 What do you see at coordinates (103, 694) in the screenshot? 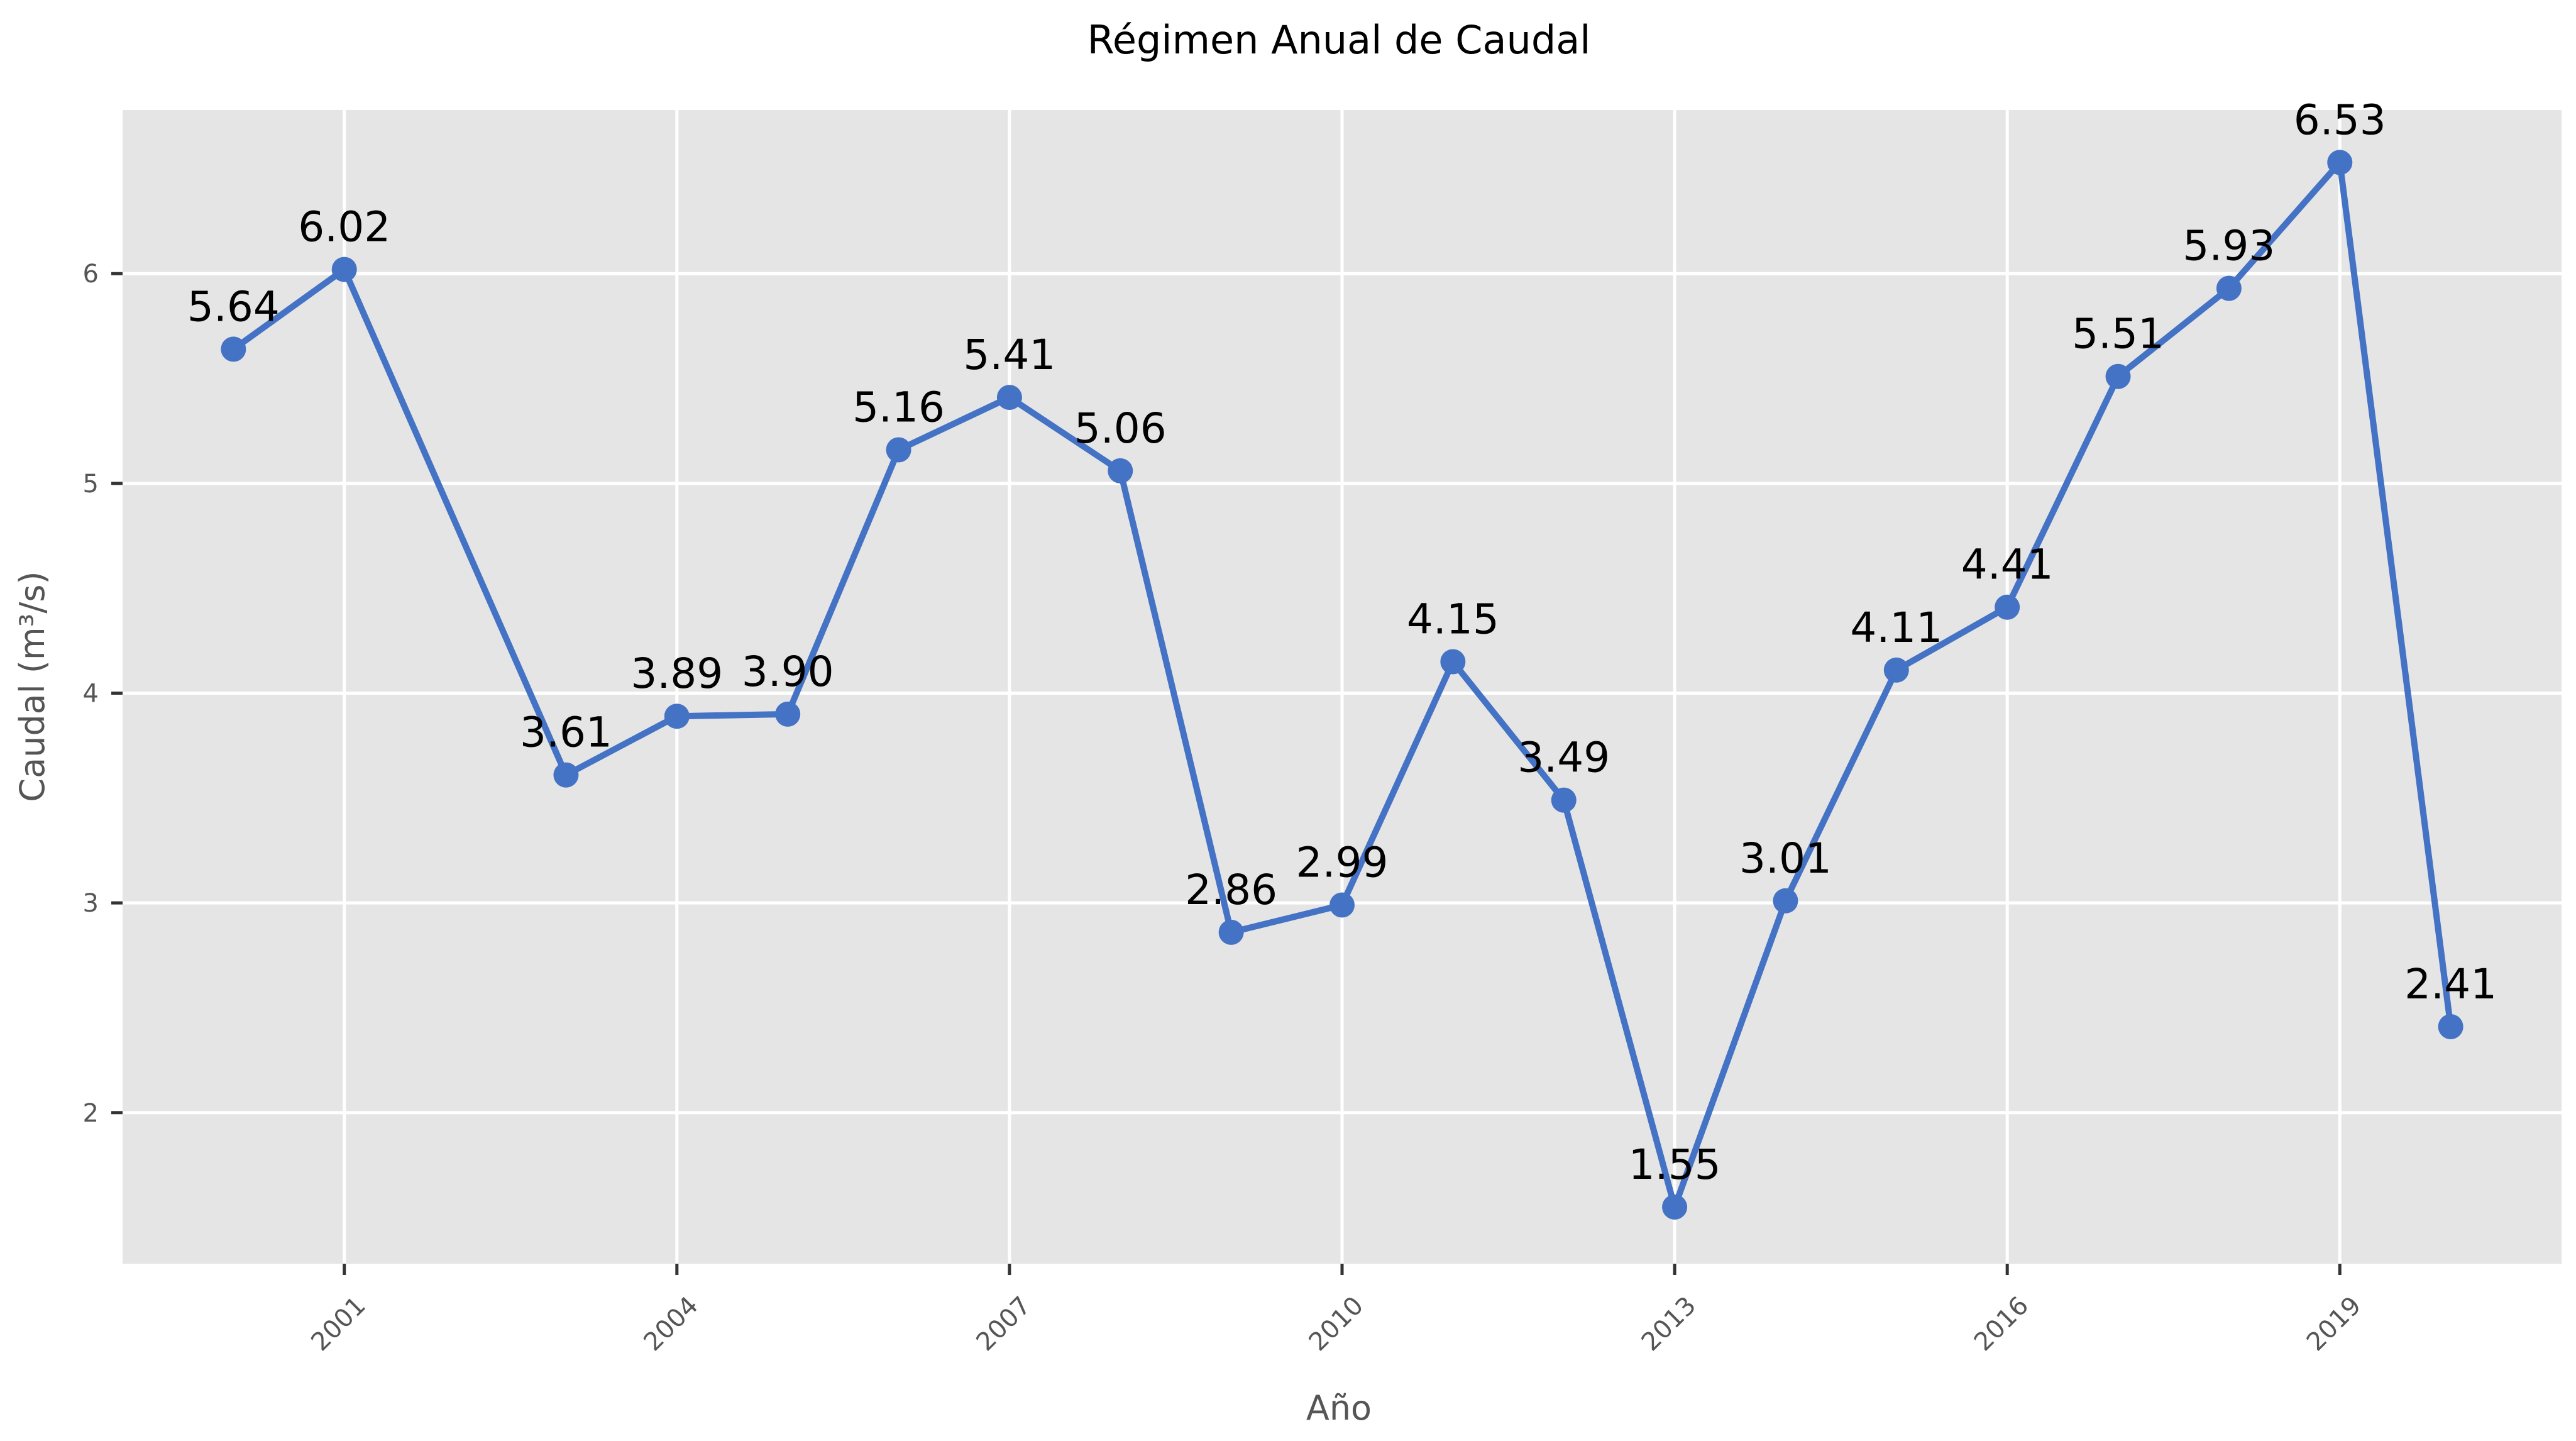
I see `y-axis: 2 3 4 5 6` at bounding box center [103, 694].